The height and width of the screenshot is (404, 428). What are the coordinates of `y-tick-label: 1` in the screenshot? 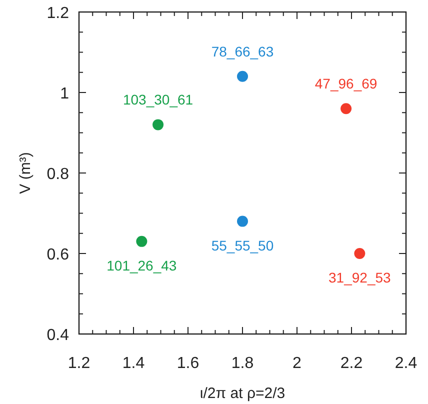 It's located at (65, 94).